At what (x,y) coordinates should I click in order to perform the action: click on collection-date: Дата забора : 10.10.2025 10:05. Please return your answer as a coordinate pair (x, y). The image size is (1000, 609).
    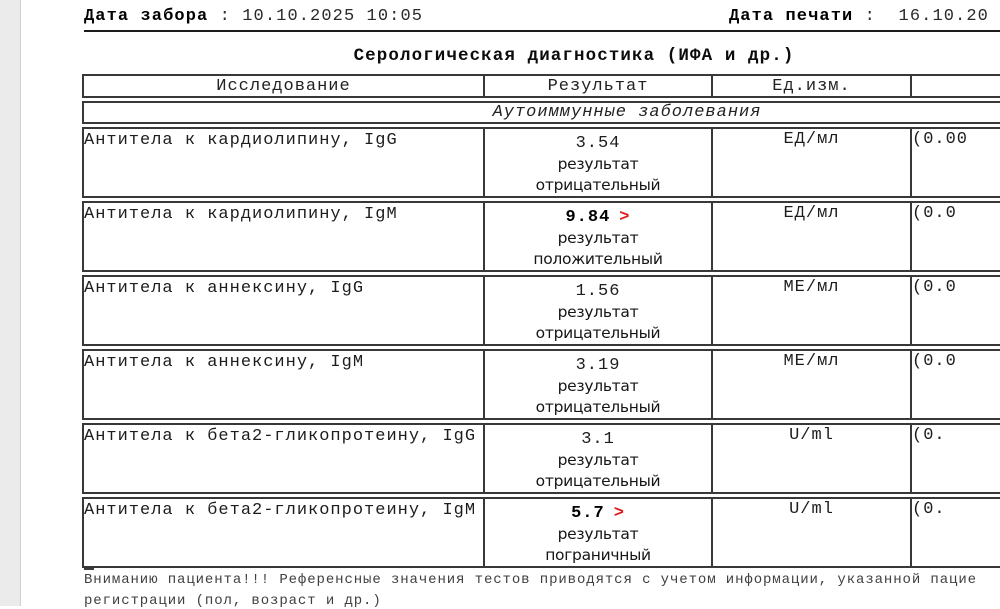
    Looking at the image, I should click on (253, 16).